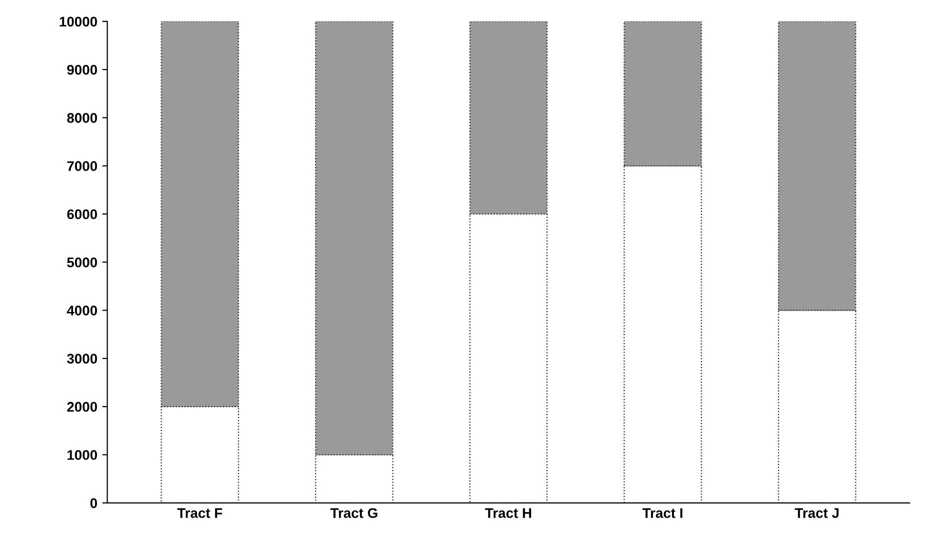 Image resolution: width=933 pixels, height=535 pixels. What do you see at coordinates (82, 311) in the screenshot?
I see `y-tick-label: 4000` at bounding box center [82, 311].